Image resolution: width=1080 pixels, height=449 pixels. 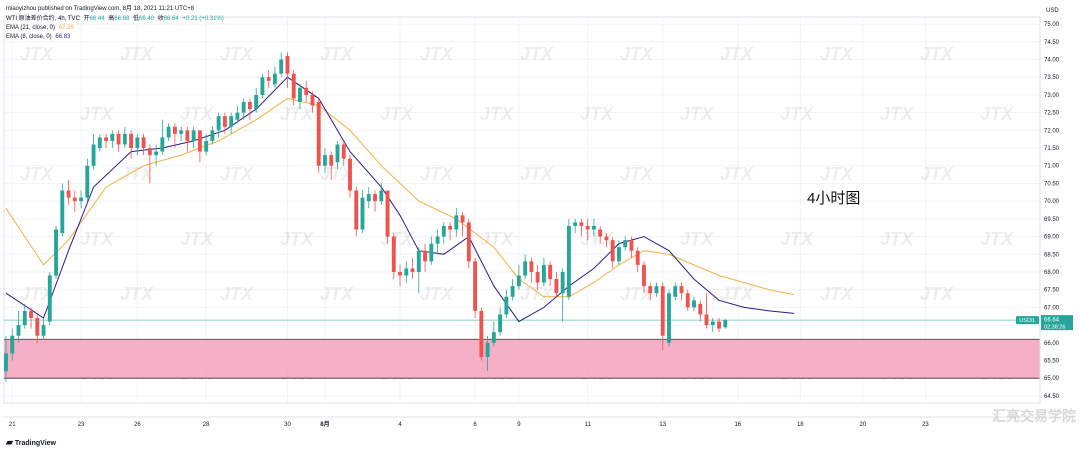 I want to click on x-tick-label: 18, so click(x=800, y=425).